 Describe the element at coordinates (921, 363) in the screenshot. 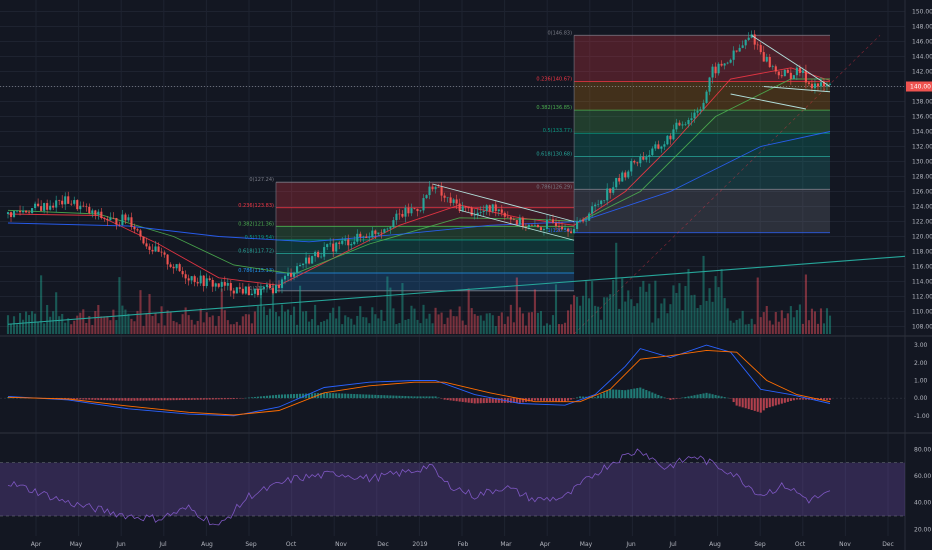

I see `macd-tick-label: 2.00` at that location.